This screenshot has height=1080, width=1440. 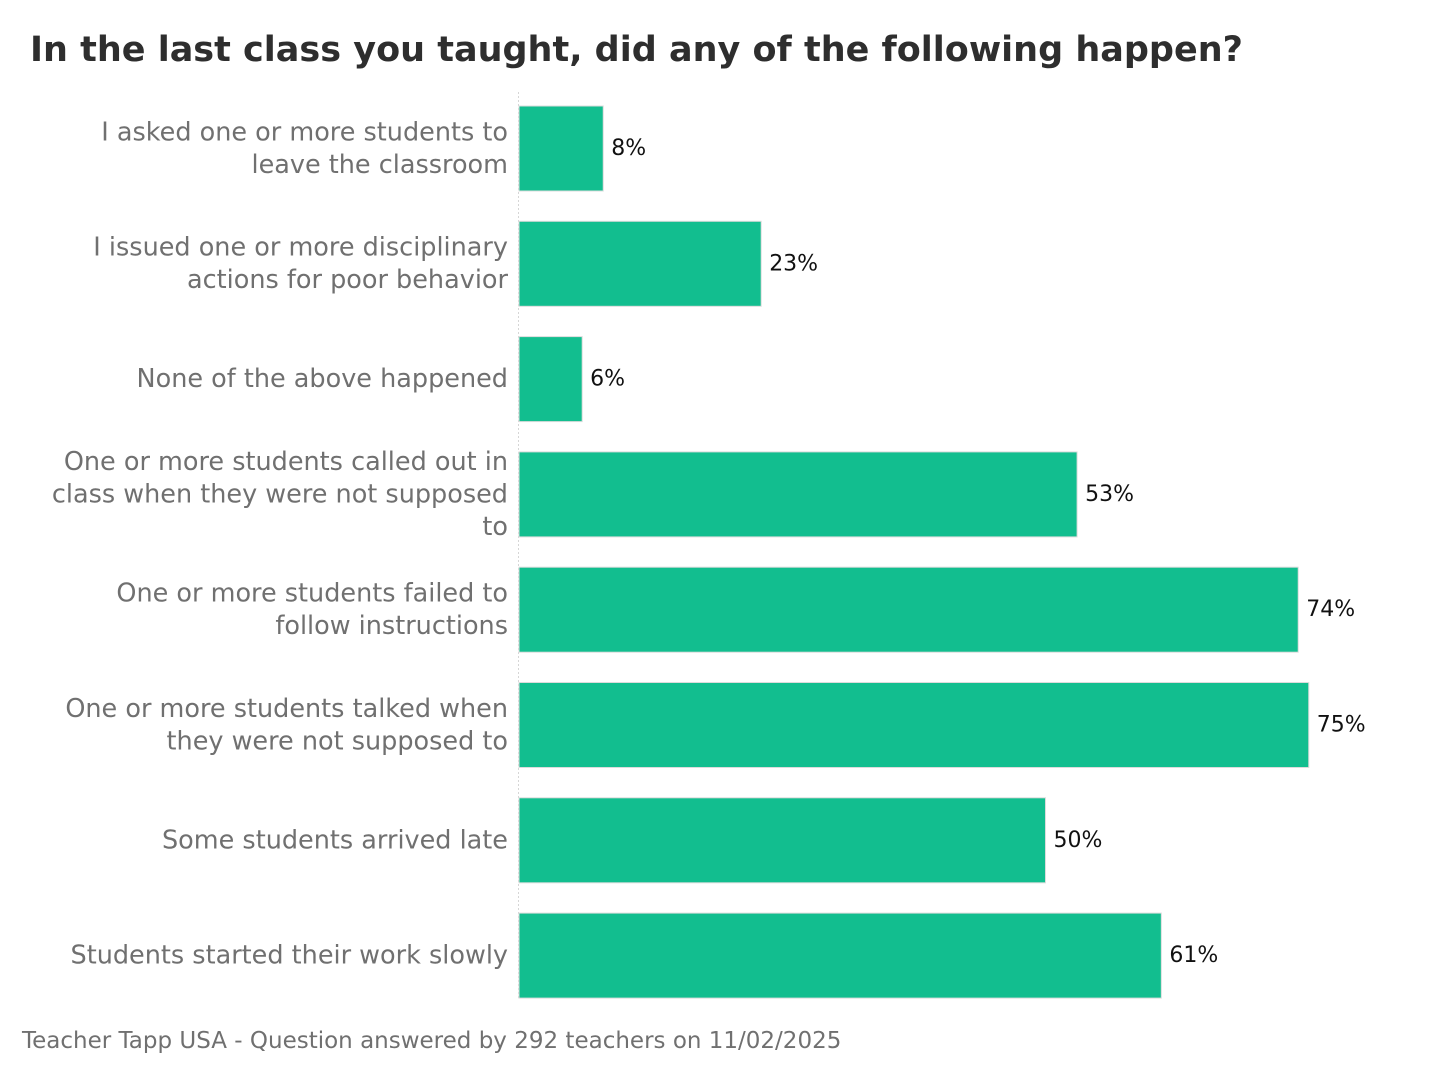 I want to click on value-label-2: 6%, so click(x=607, y=379).